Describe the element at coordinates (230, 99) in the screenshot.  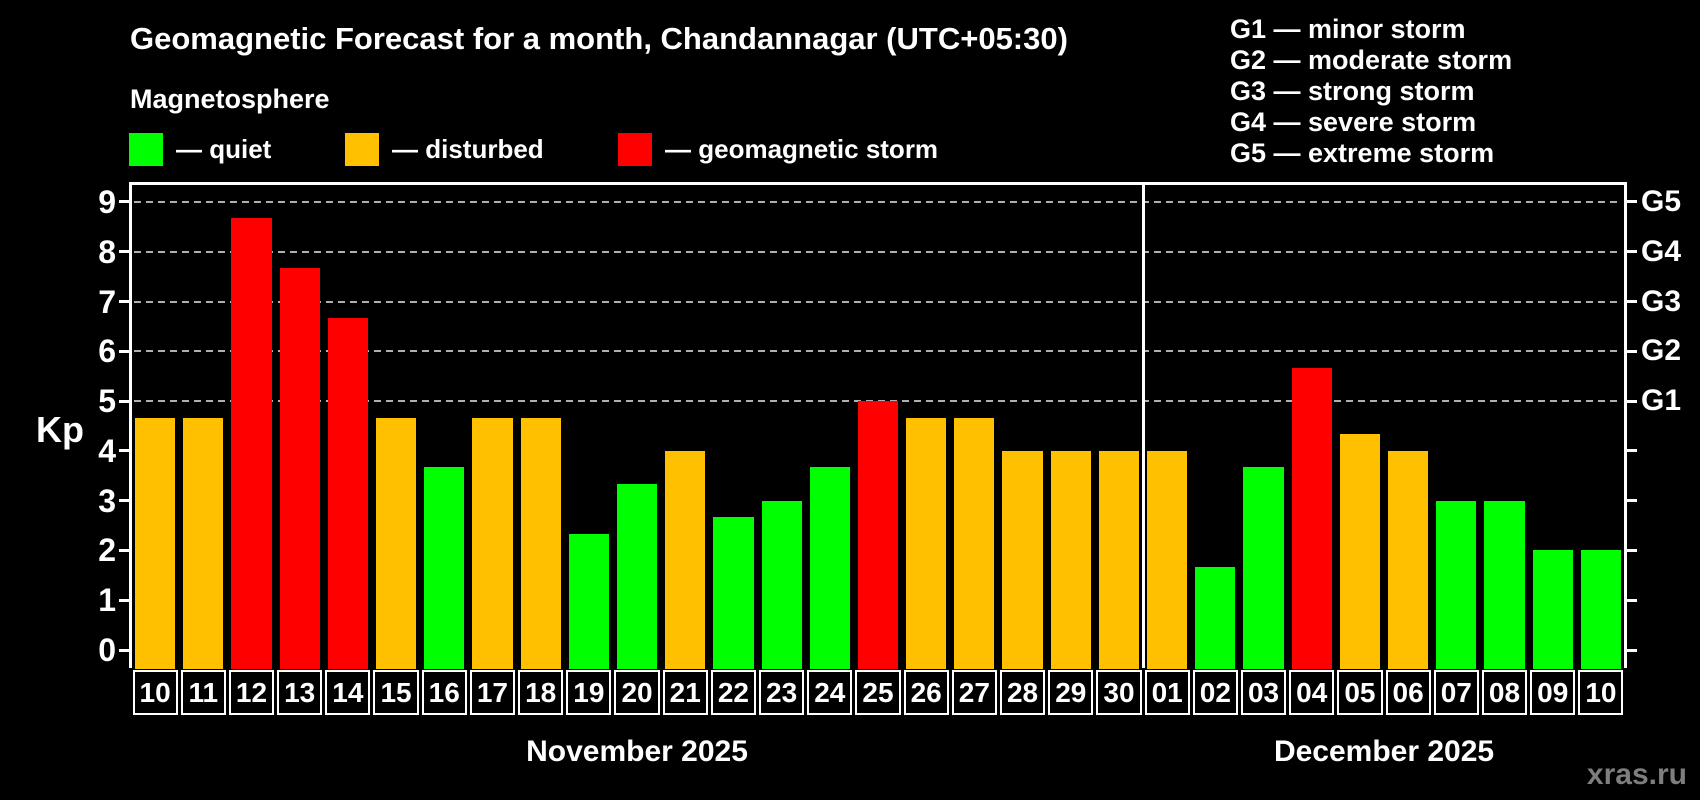
I see `magnetosphere-label: Magnetosphere` at that location.